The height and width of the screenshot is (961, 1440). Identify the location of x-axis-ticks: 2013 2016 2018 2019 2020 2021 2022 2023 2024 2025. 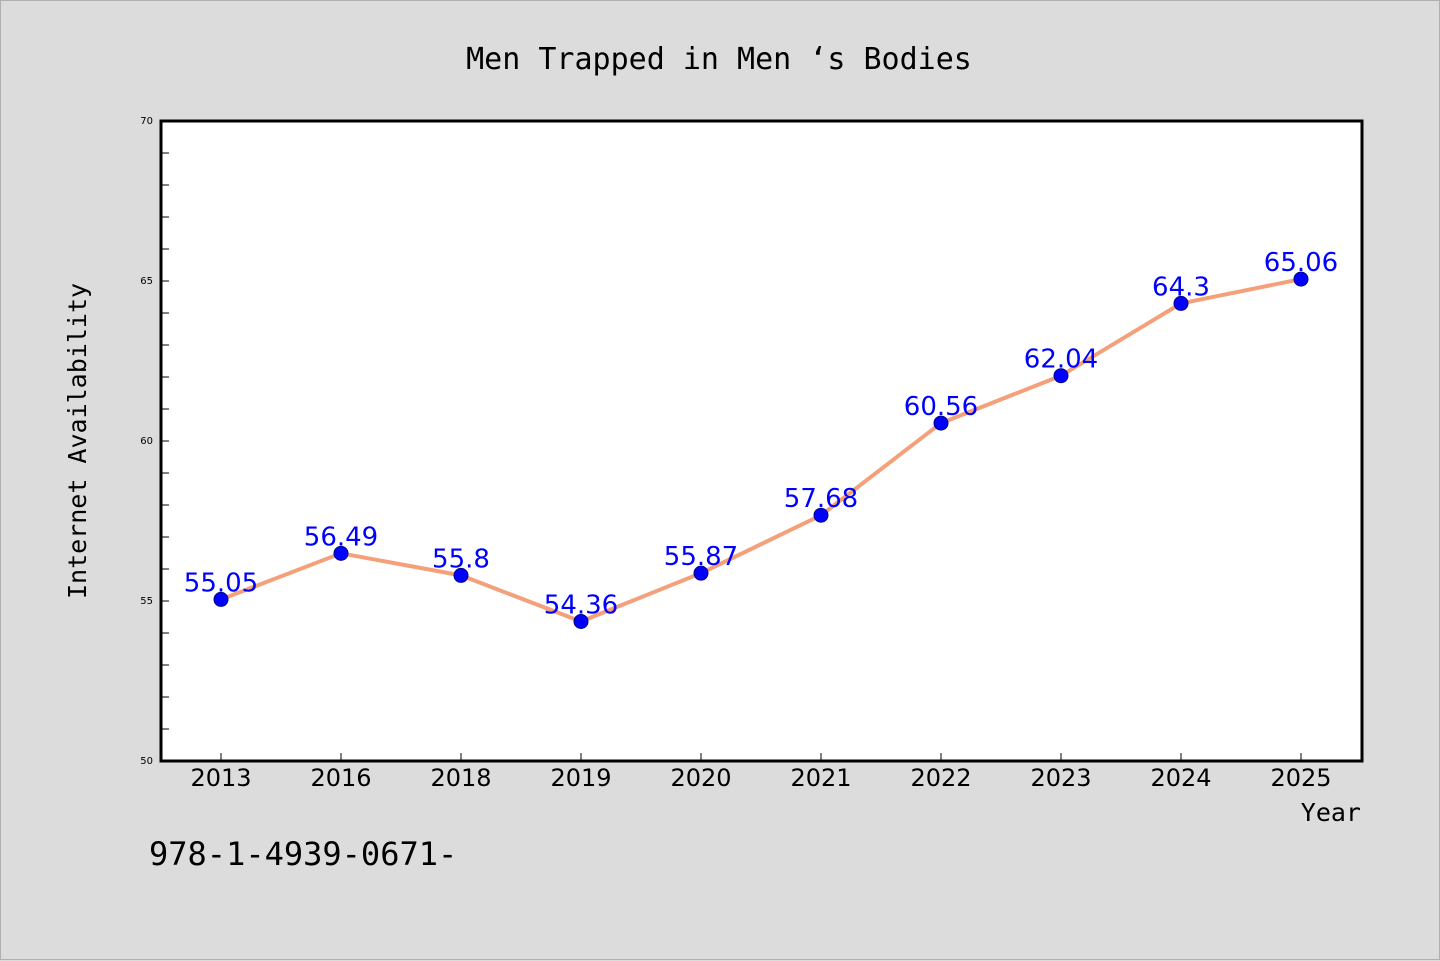
(761, 772).